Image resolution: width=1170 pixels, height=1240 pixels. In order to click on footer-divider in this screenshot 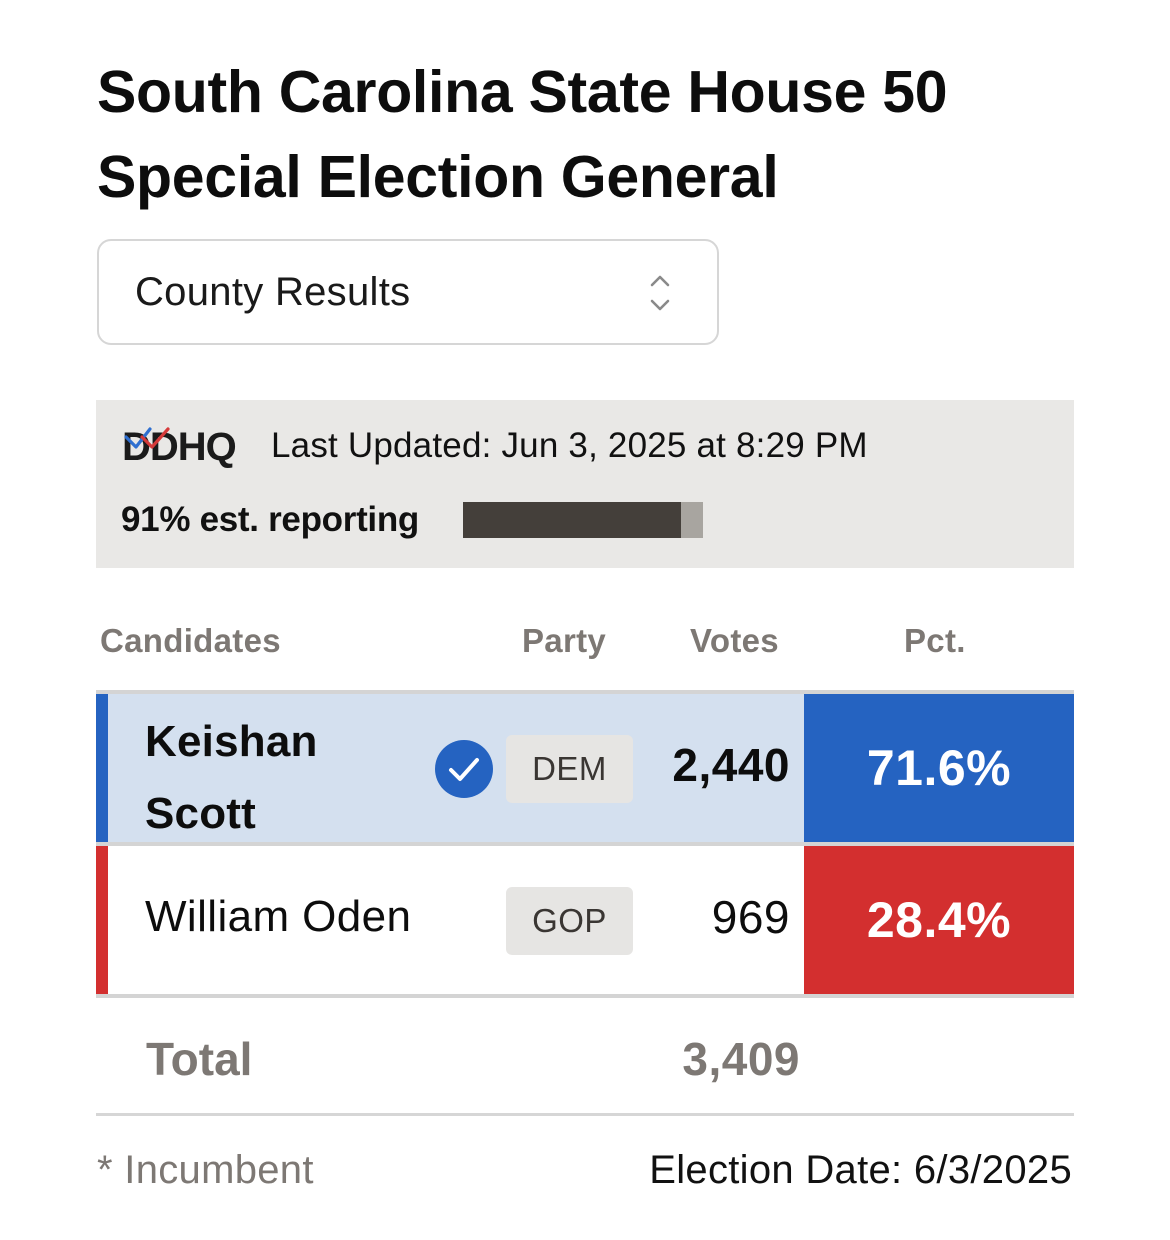, I will do `click(585, 1114)`.